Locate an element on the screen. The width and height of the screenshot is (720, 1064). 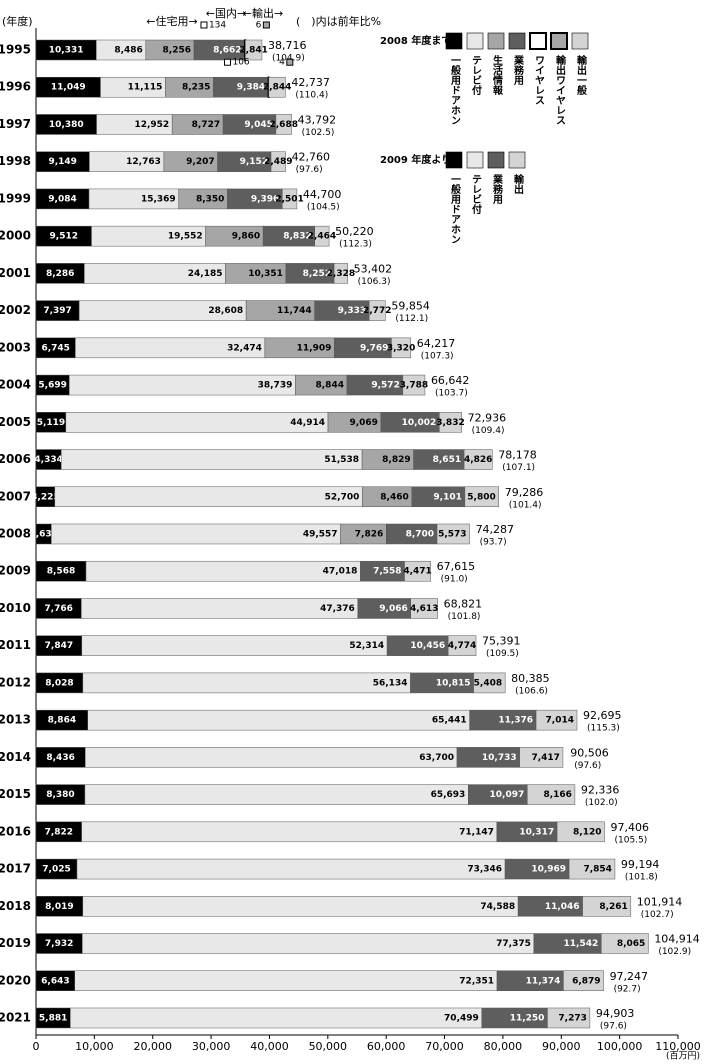
value-label: 4,826 is located at coordinates (478, 460).